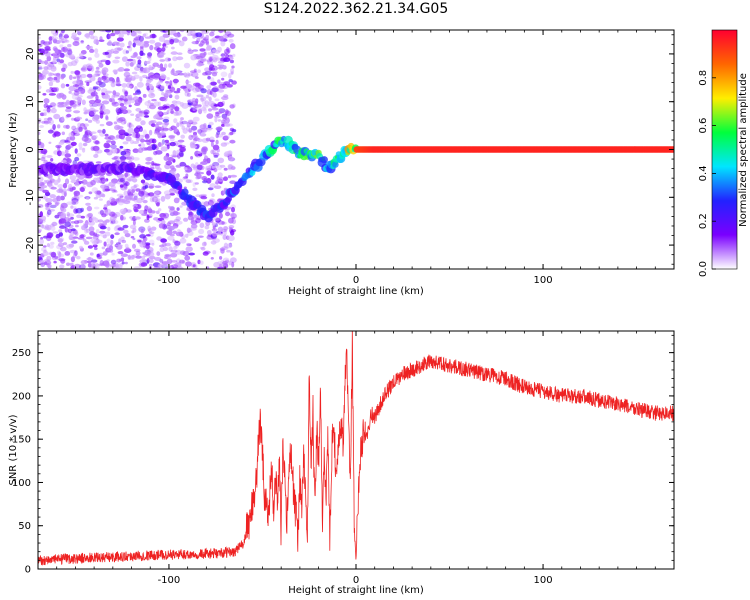  Describe the element at coordinates (356, 9) in the screenshot. I see `chart-title: S124.2022.362.21.34.G05` at that location.